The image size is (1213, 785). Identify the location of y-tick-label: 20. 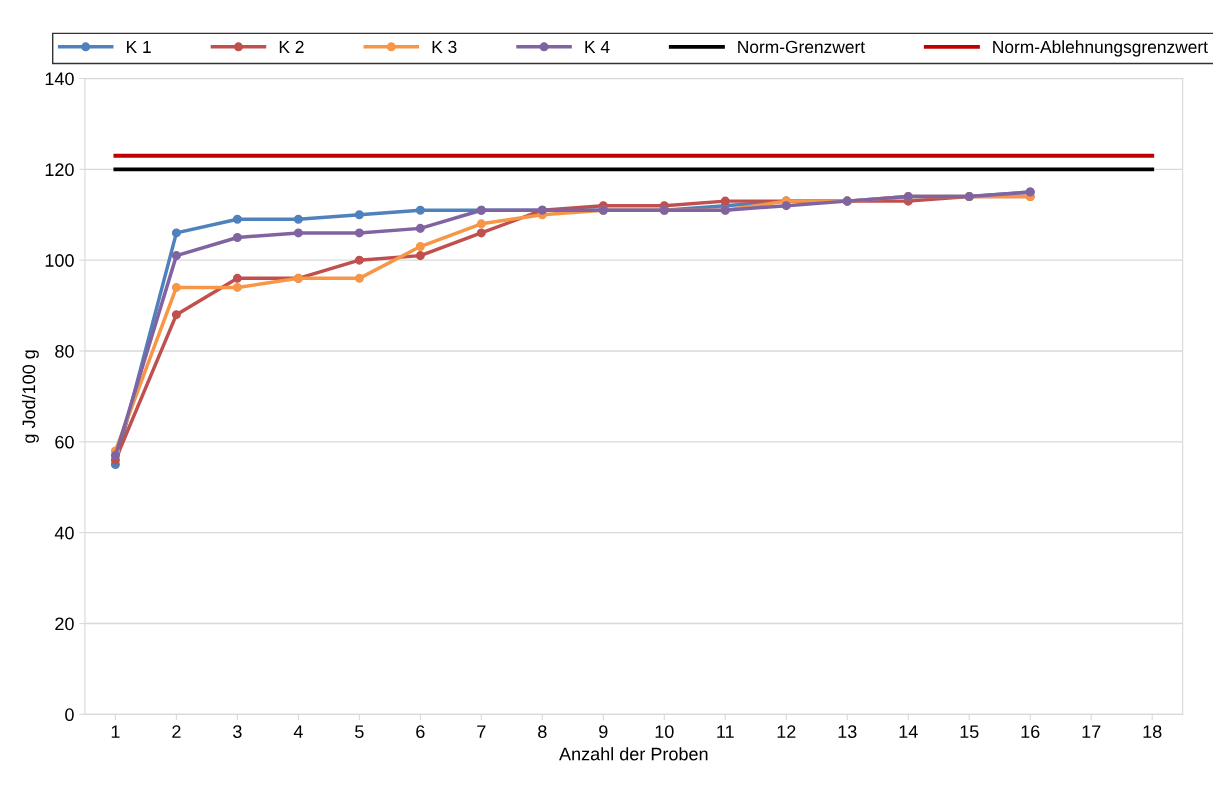
(64, 624).